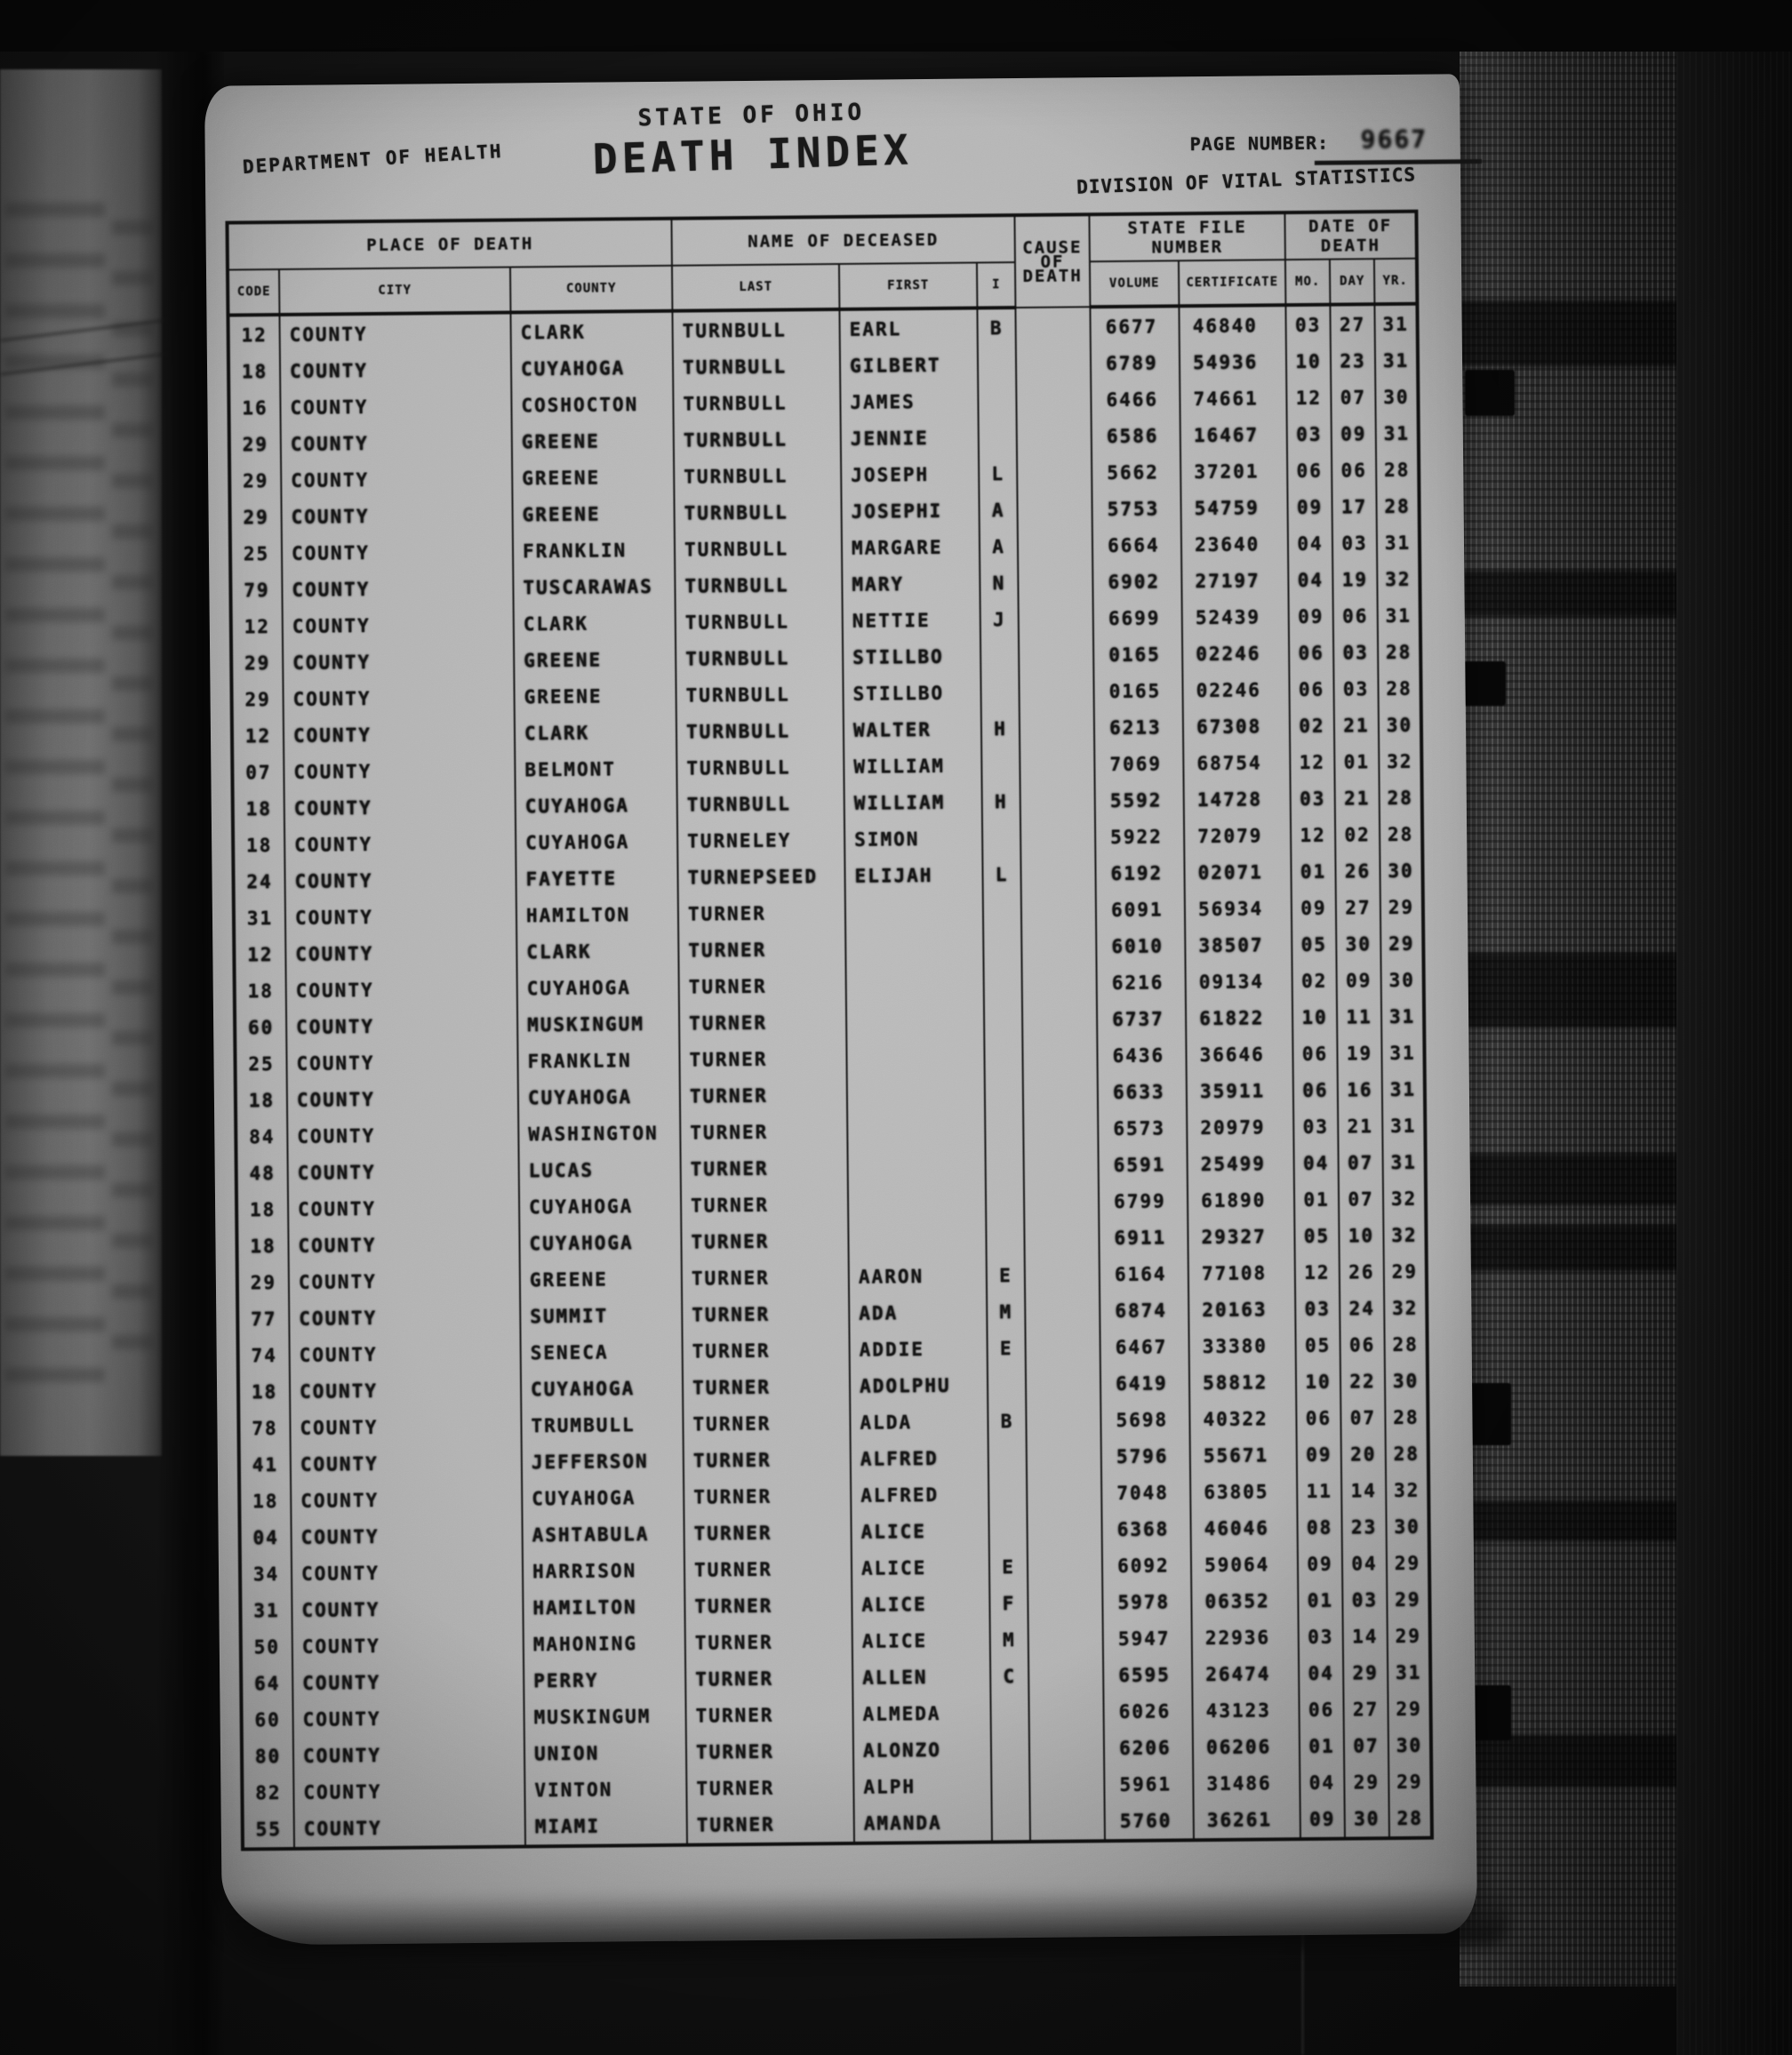 The height and width of the screenshot is (2055, 1792). What do you see at coordinates (1357, 871) in the screenshot?
I see `table-cell: 26` at bounding box center [1357, 871].